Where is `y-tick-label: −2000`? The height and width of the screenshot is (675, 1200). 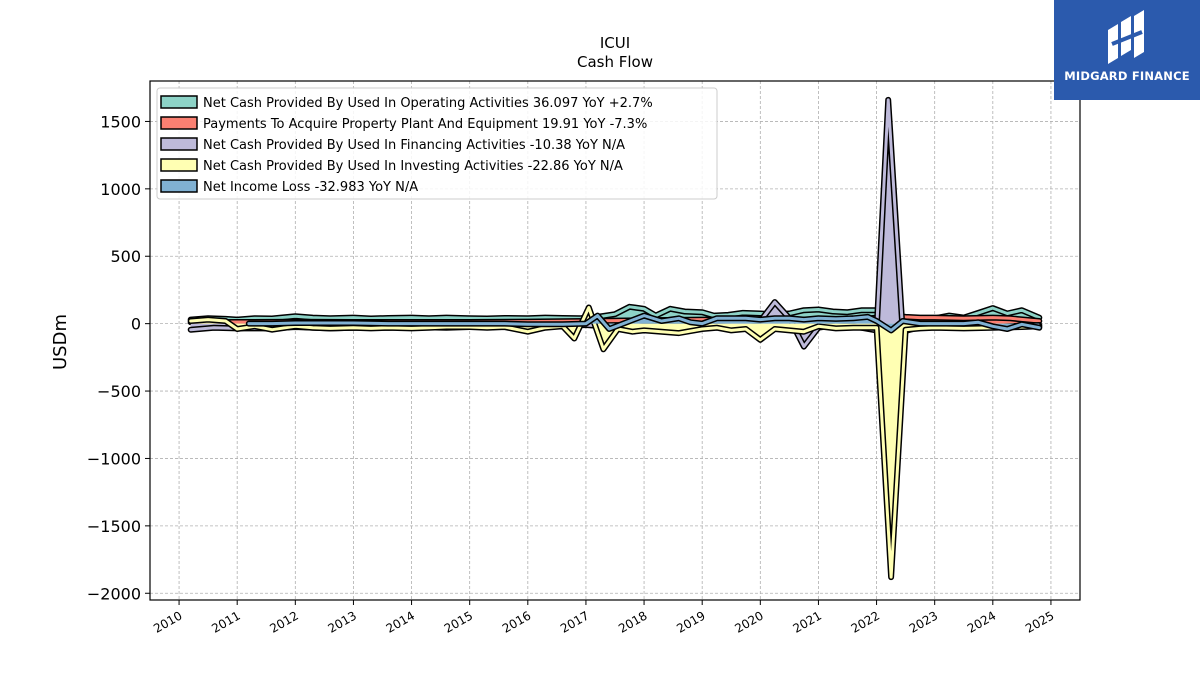 y-tick-label: −2000 is located at coordinates (114, 593).